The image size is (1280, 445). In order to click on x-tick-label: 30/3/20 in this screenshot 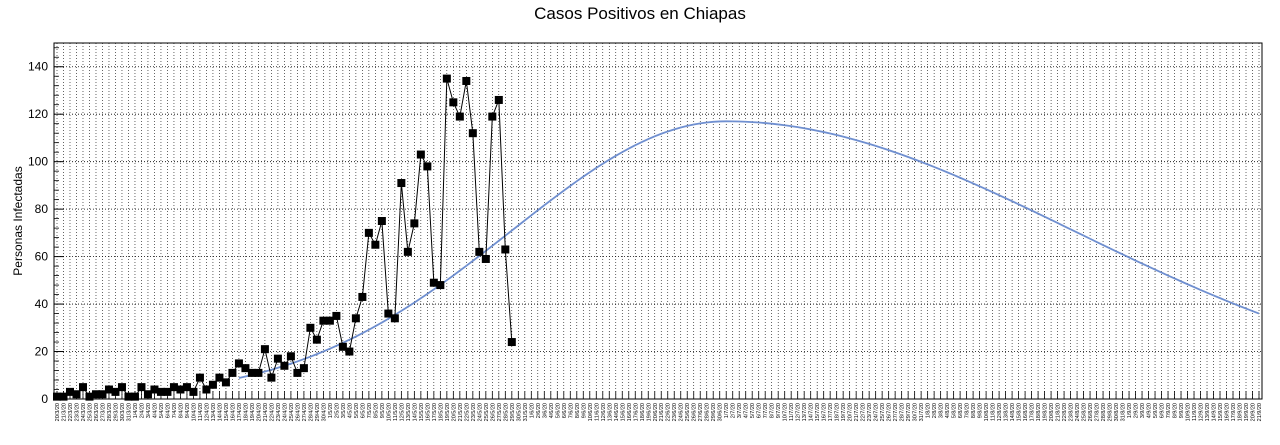, I will do `click(123, 412)`.